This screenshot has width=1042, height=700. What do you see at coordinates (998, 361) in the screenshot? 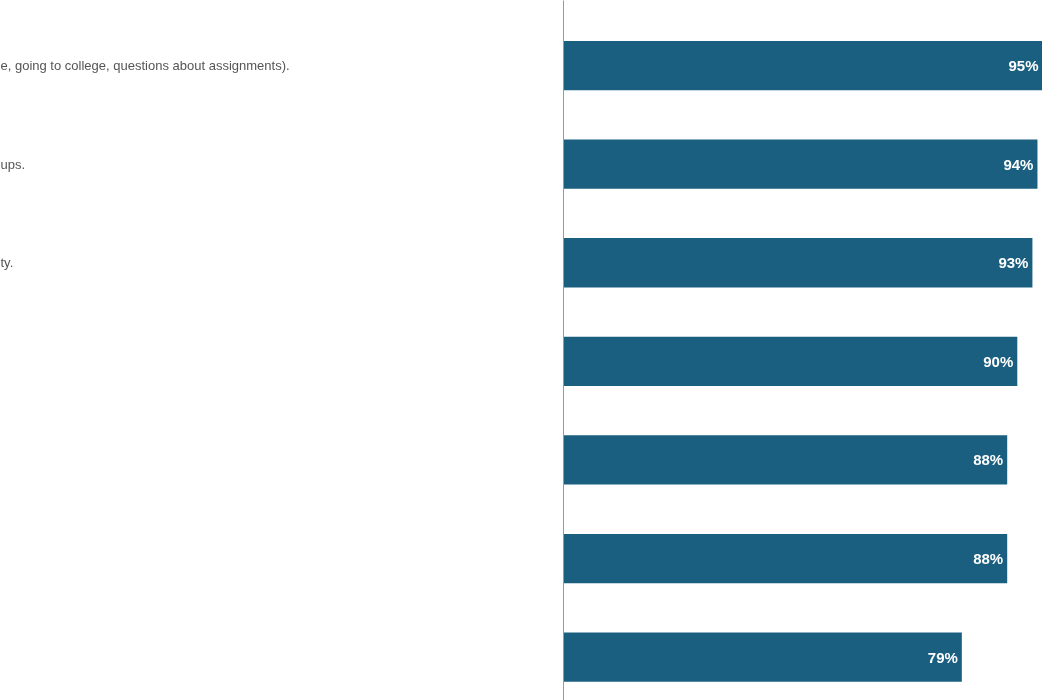
I see `data-label: 90%` at bounding box center [998, 361].